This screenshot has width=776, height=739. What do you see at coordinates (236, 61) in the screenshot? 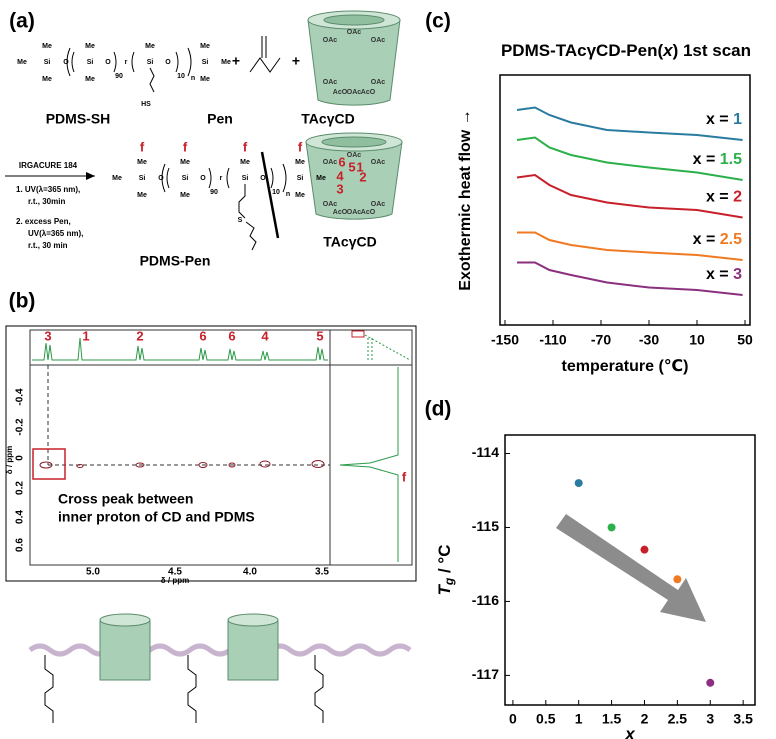
I see `plus: +` at bounding box center [236, 61].